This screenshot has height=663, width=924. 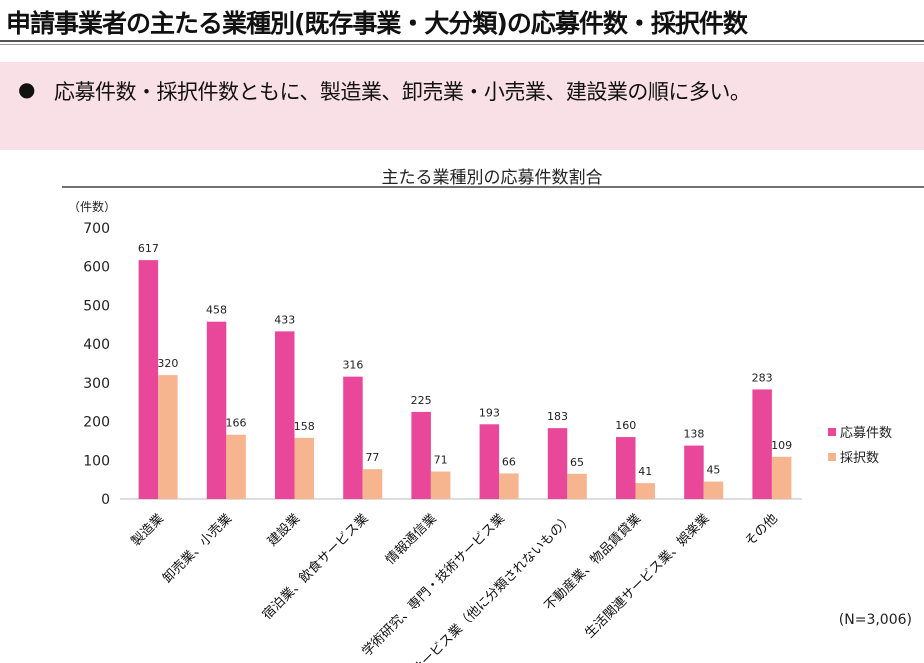 I want to click on y-tick-label: 200, so click(x=96, y=423).